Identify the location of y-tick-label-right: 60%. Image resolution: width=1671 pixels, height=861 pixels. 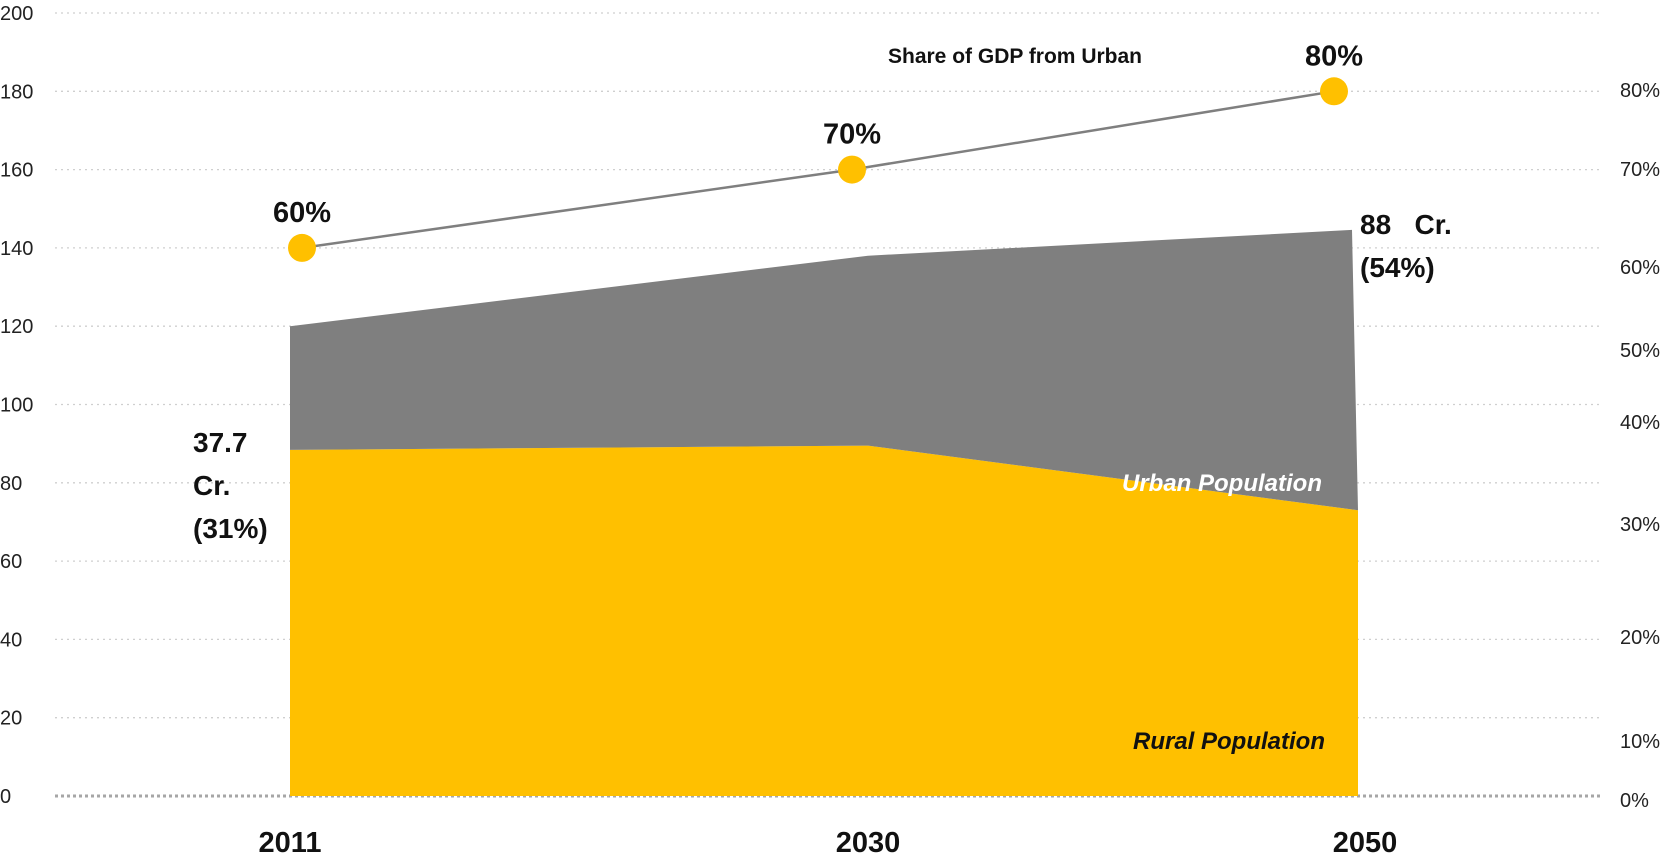
(1640, 268).